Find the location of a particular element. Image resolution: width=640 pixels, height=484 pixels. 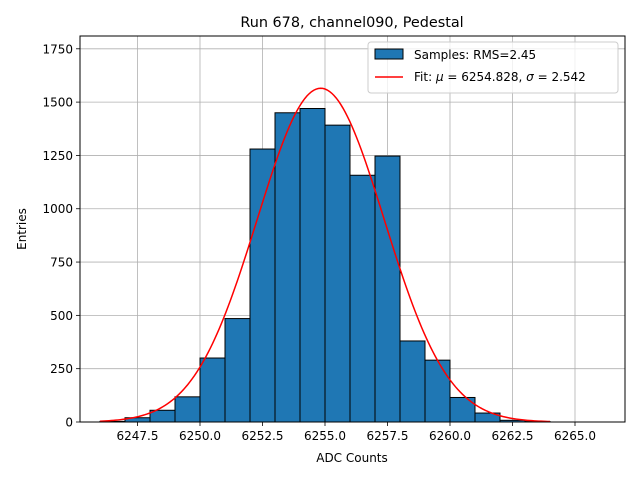

x-tick-label: 6255.0 is located at coordinates (325, 436).